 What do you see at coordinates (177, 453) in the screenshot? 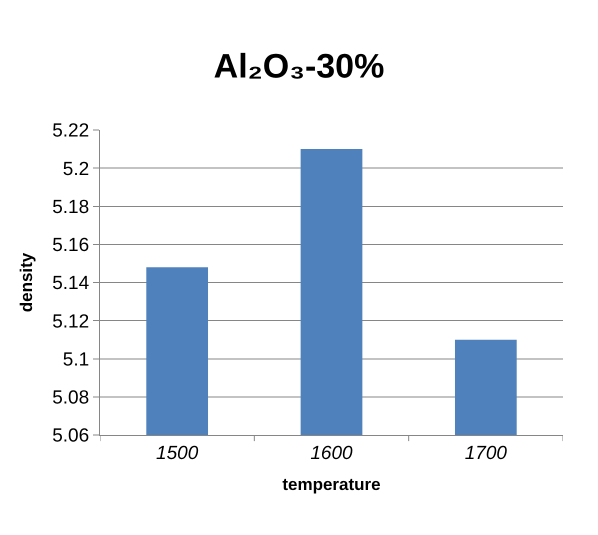
I see `x-tick-label: 1500` at bounding box center [177, 453].